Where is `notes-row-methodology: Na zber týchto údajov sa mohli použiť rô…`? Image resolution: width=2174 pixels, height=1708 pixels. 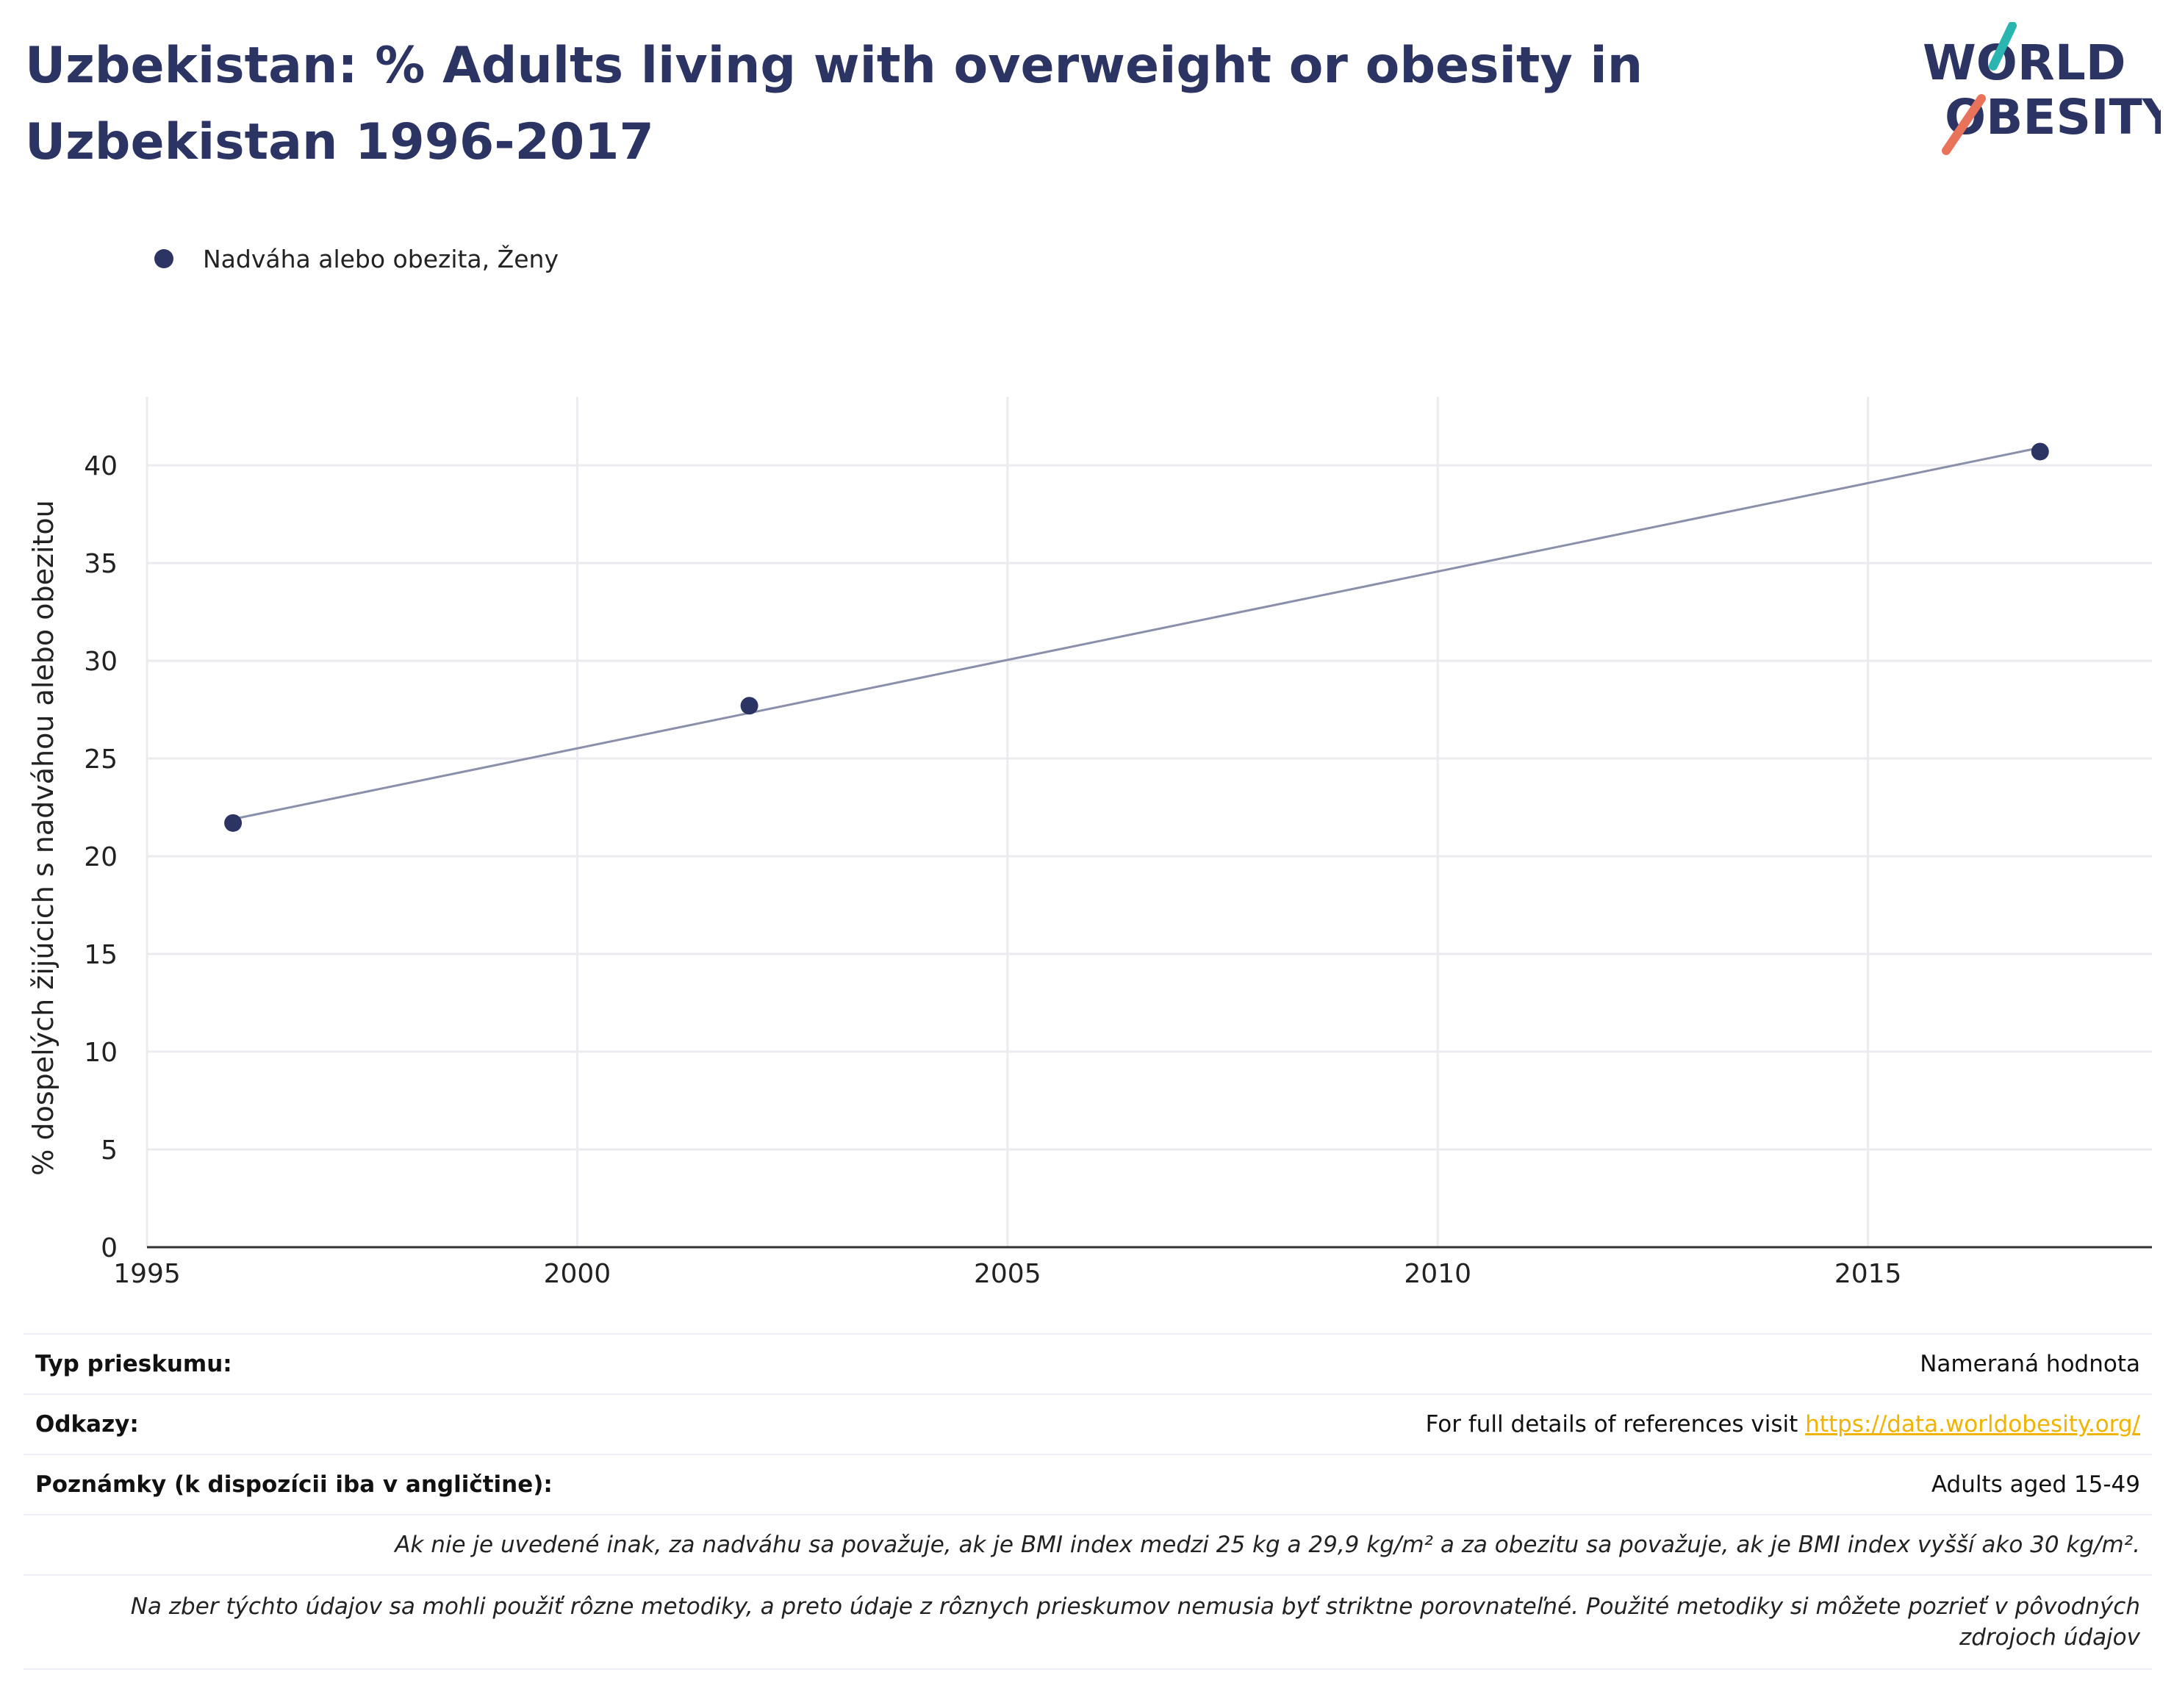
notes-row-methodology: Na zber týchto údajov sa mohli použiť rô… is located at coordinates (1088, 1623).